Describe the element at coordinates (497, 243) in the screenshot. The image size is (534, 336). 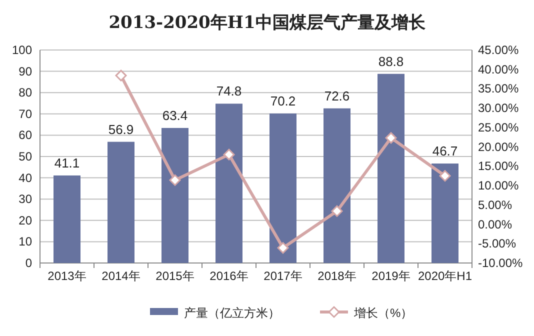
I see `y2-tick-label: -5.00%` at that location.